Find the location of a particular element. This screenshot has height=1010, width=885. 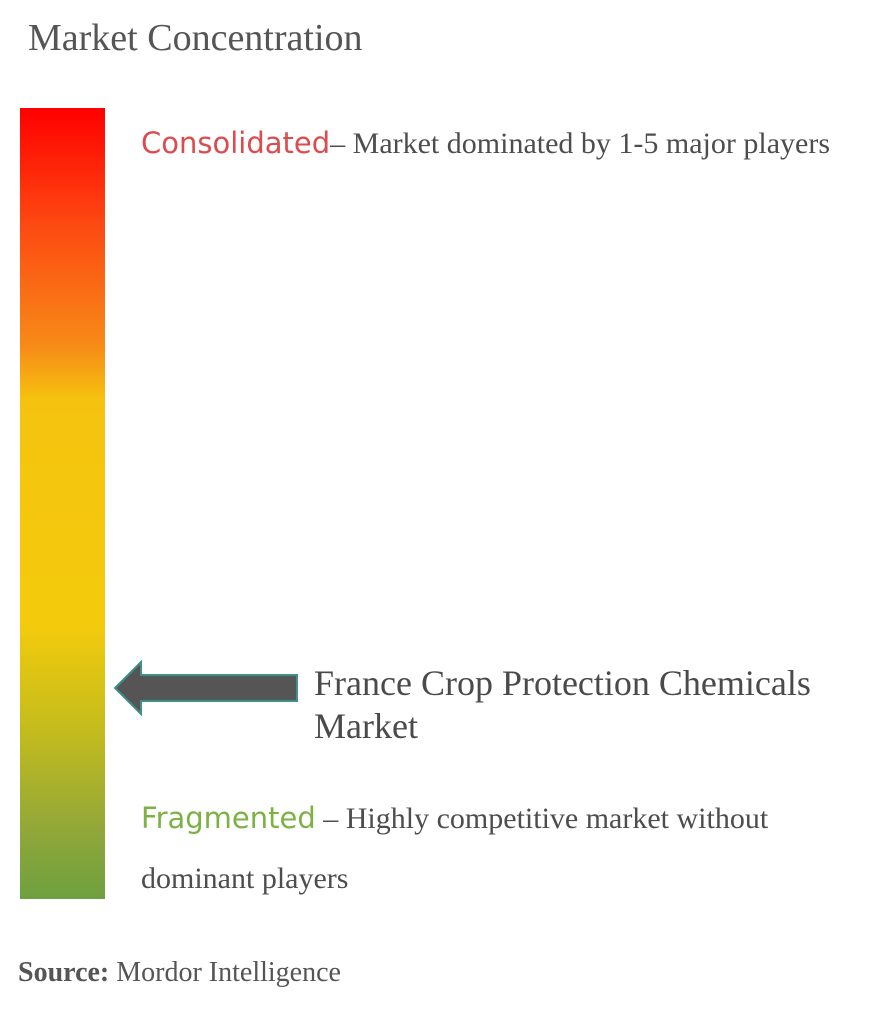

arrow-shape is located at coordinates (205, 688).